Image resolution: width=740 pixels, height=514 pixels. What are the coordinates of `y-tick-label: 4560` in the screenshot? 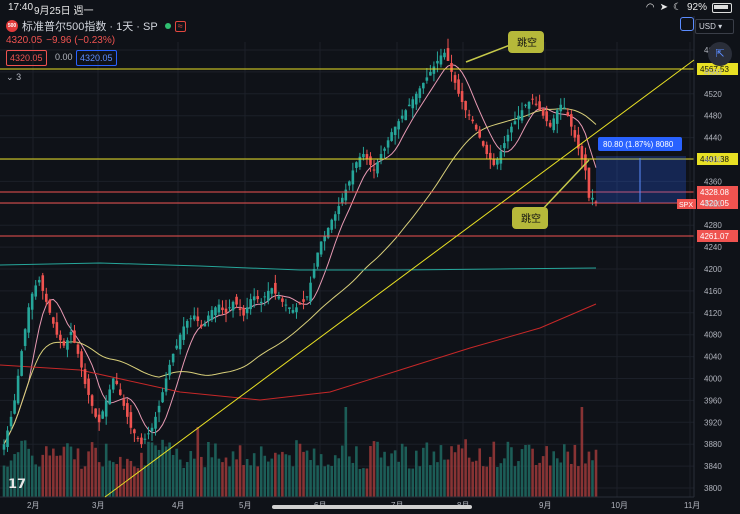 It's located at (713, 72).